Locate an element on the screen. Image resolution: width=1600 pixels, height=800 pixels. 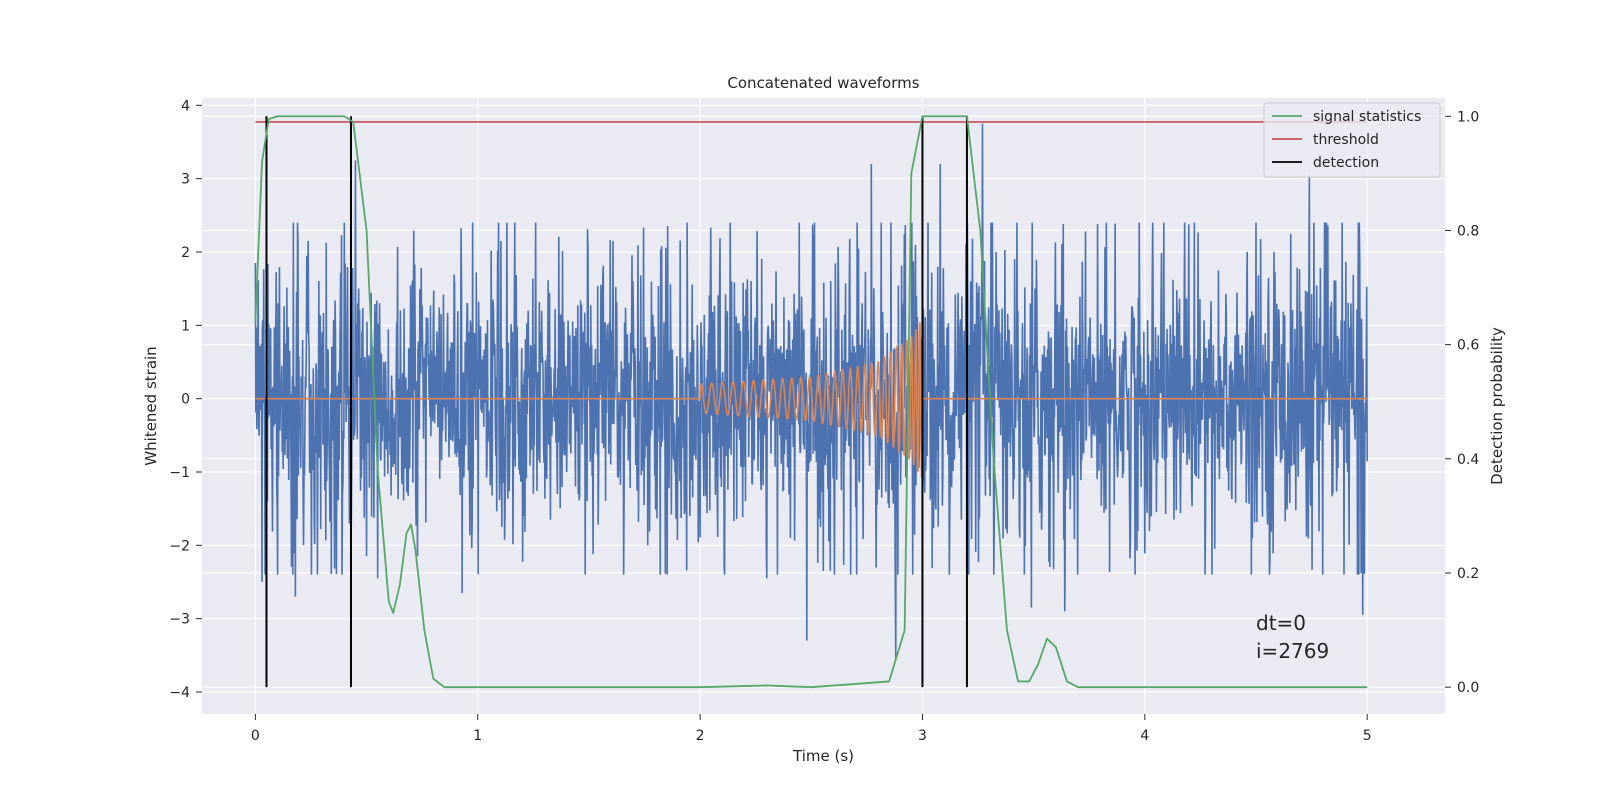
y-tick-label-2: −2 is located at coordinates (179, 546).